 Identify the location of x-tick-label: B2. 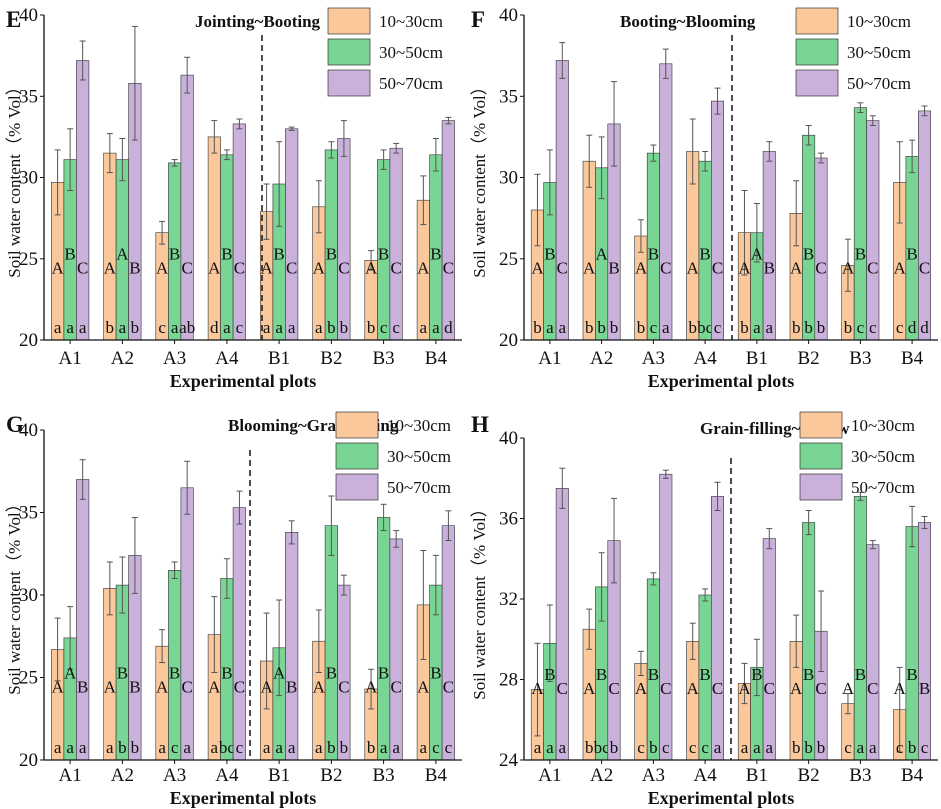
(809, 775).